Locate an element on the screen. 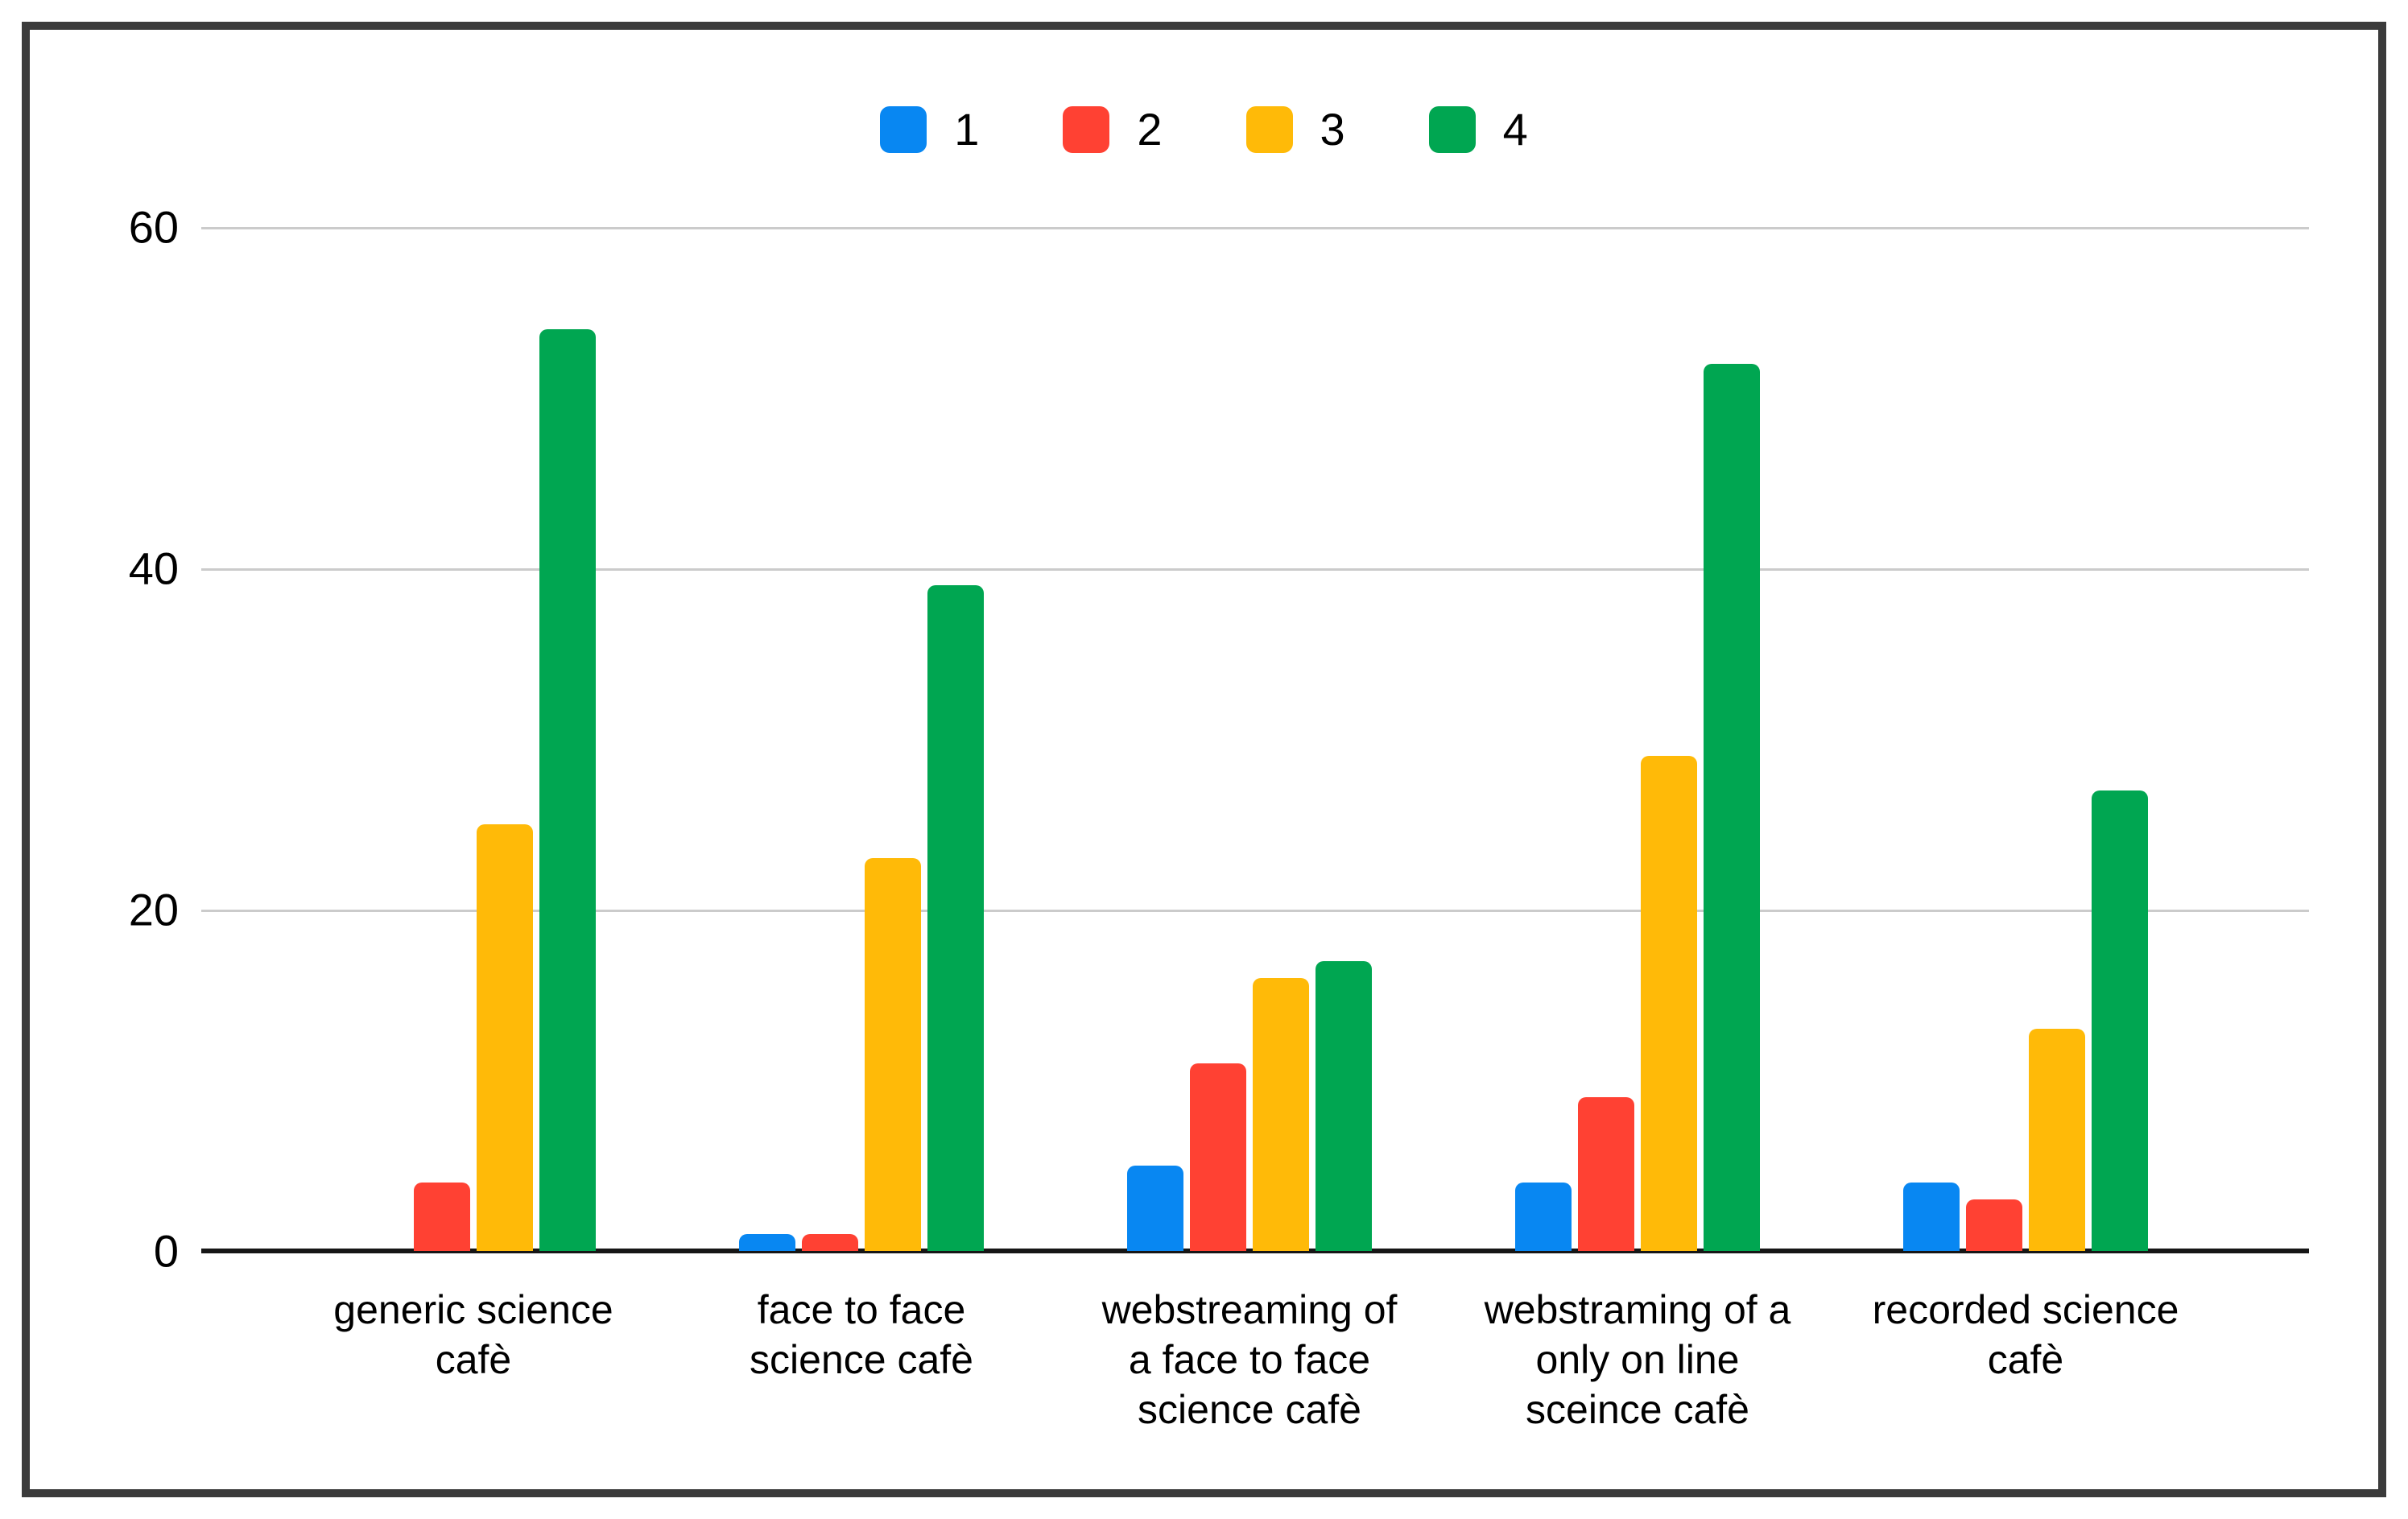 The height and width of the screenshot is (1519, 2408). chart-legend: 1 2 3 4 is located at coordinates (1204, 129).